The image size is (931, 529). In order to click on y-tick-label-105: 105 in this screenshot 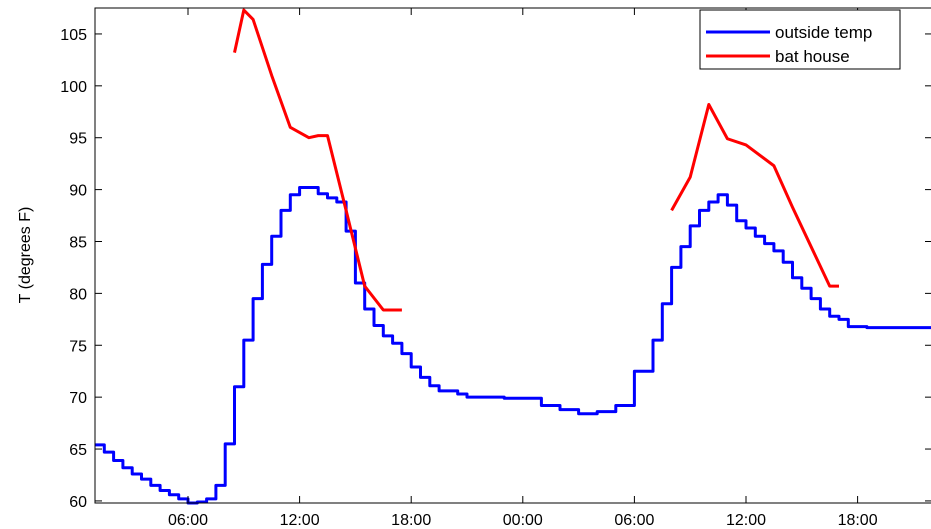, I will do `click(73, 35)`.